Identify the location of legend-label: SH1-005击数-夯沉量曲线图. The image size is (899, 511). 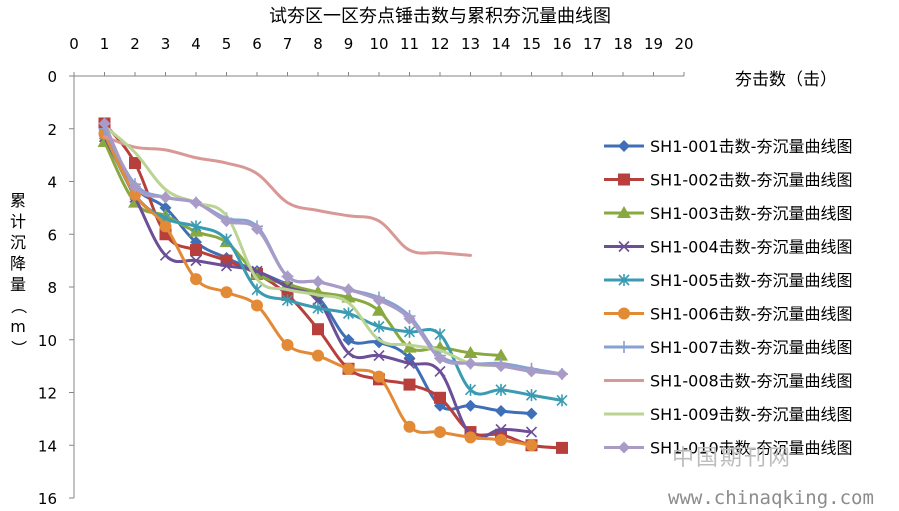
(751, 280).